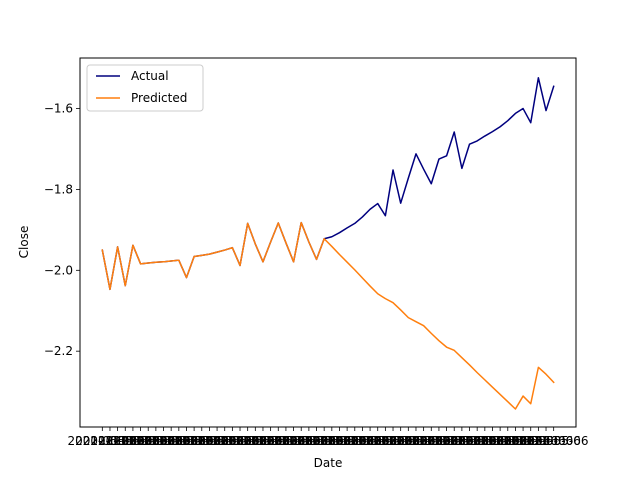 Image resolution: width=640 pixels, height=480 pixels. I want to click on y-tick-label: −1.8, so click(58, 189).